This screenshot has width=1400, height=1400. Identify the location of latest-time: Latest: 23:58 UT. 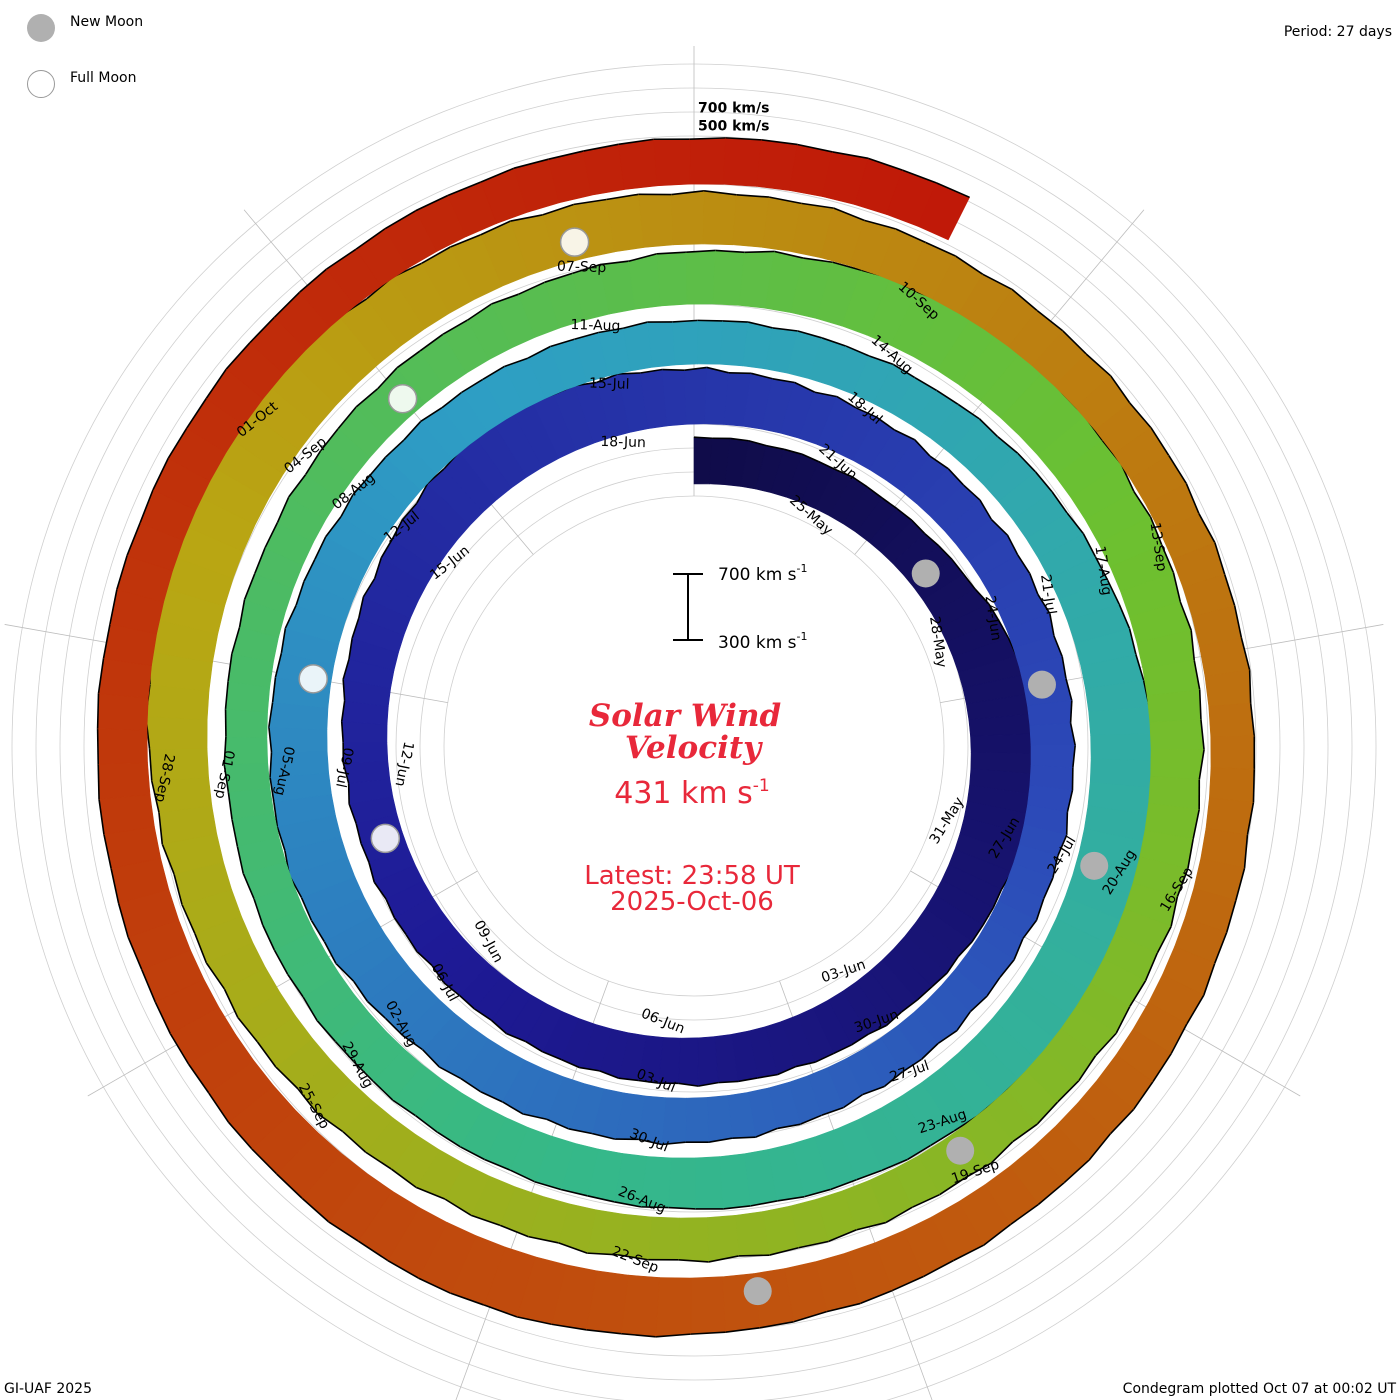
(692, 876).